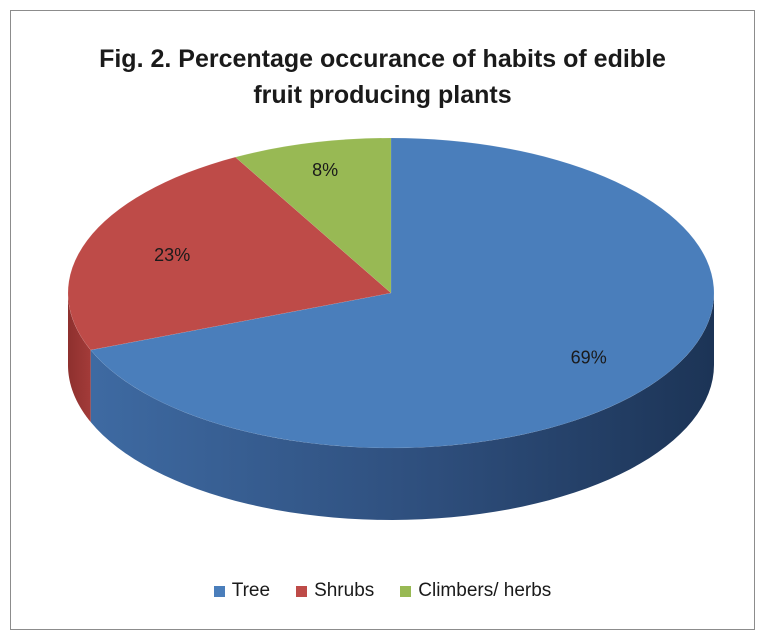 Image resolution: width=768 pixels, height=642 pixels. Describe the element at coordinates (382, 95) in the screenshot. I see `chart-title-line-2: fruit producing plants` at that location.